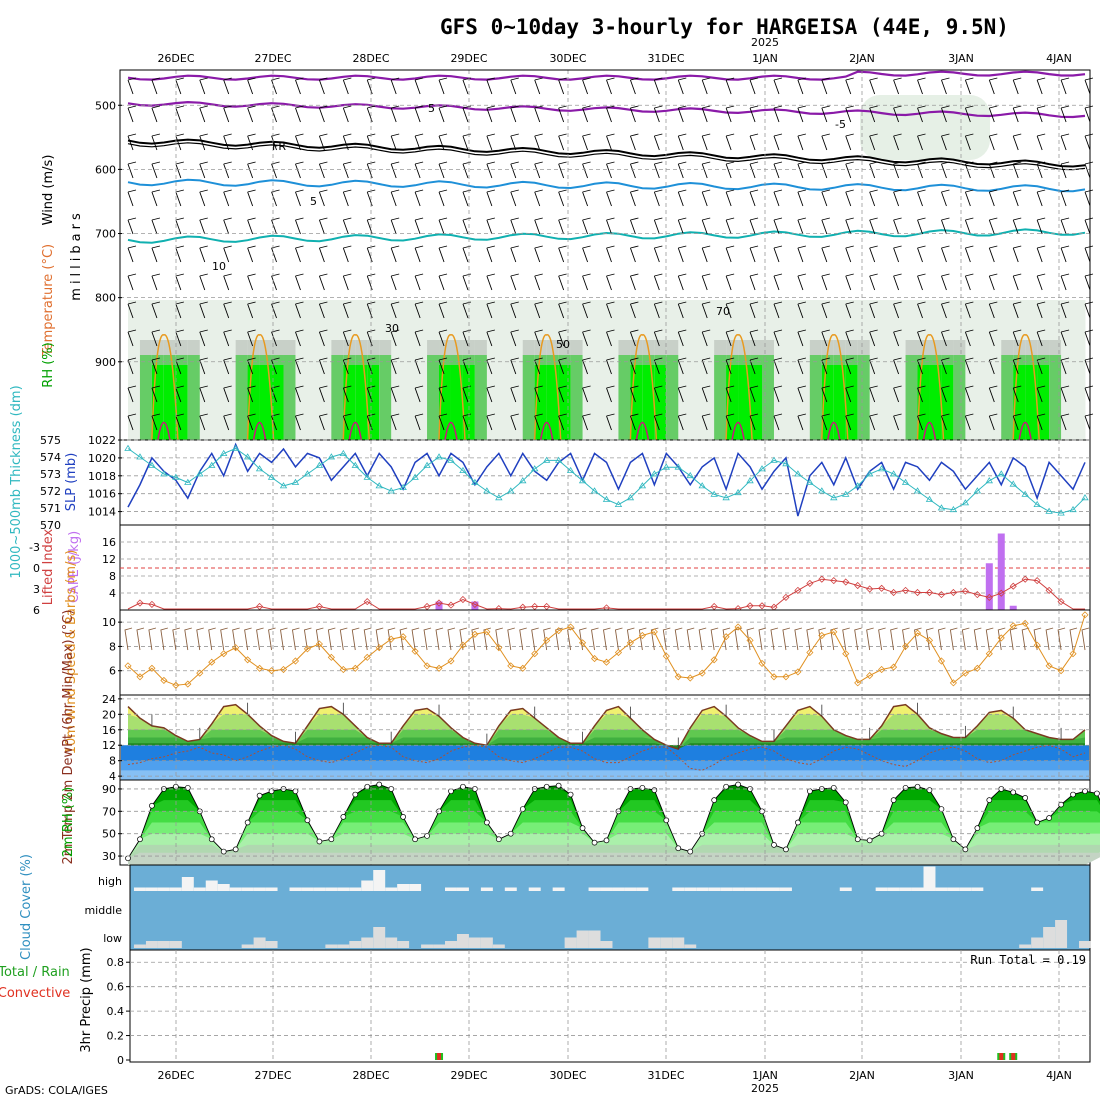  What do you see at coordinates (112, 647) in the screenshot?
I see `wind-axis: 6 8 10` at bounding box center [112, 647].